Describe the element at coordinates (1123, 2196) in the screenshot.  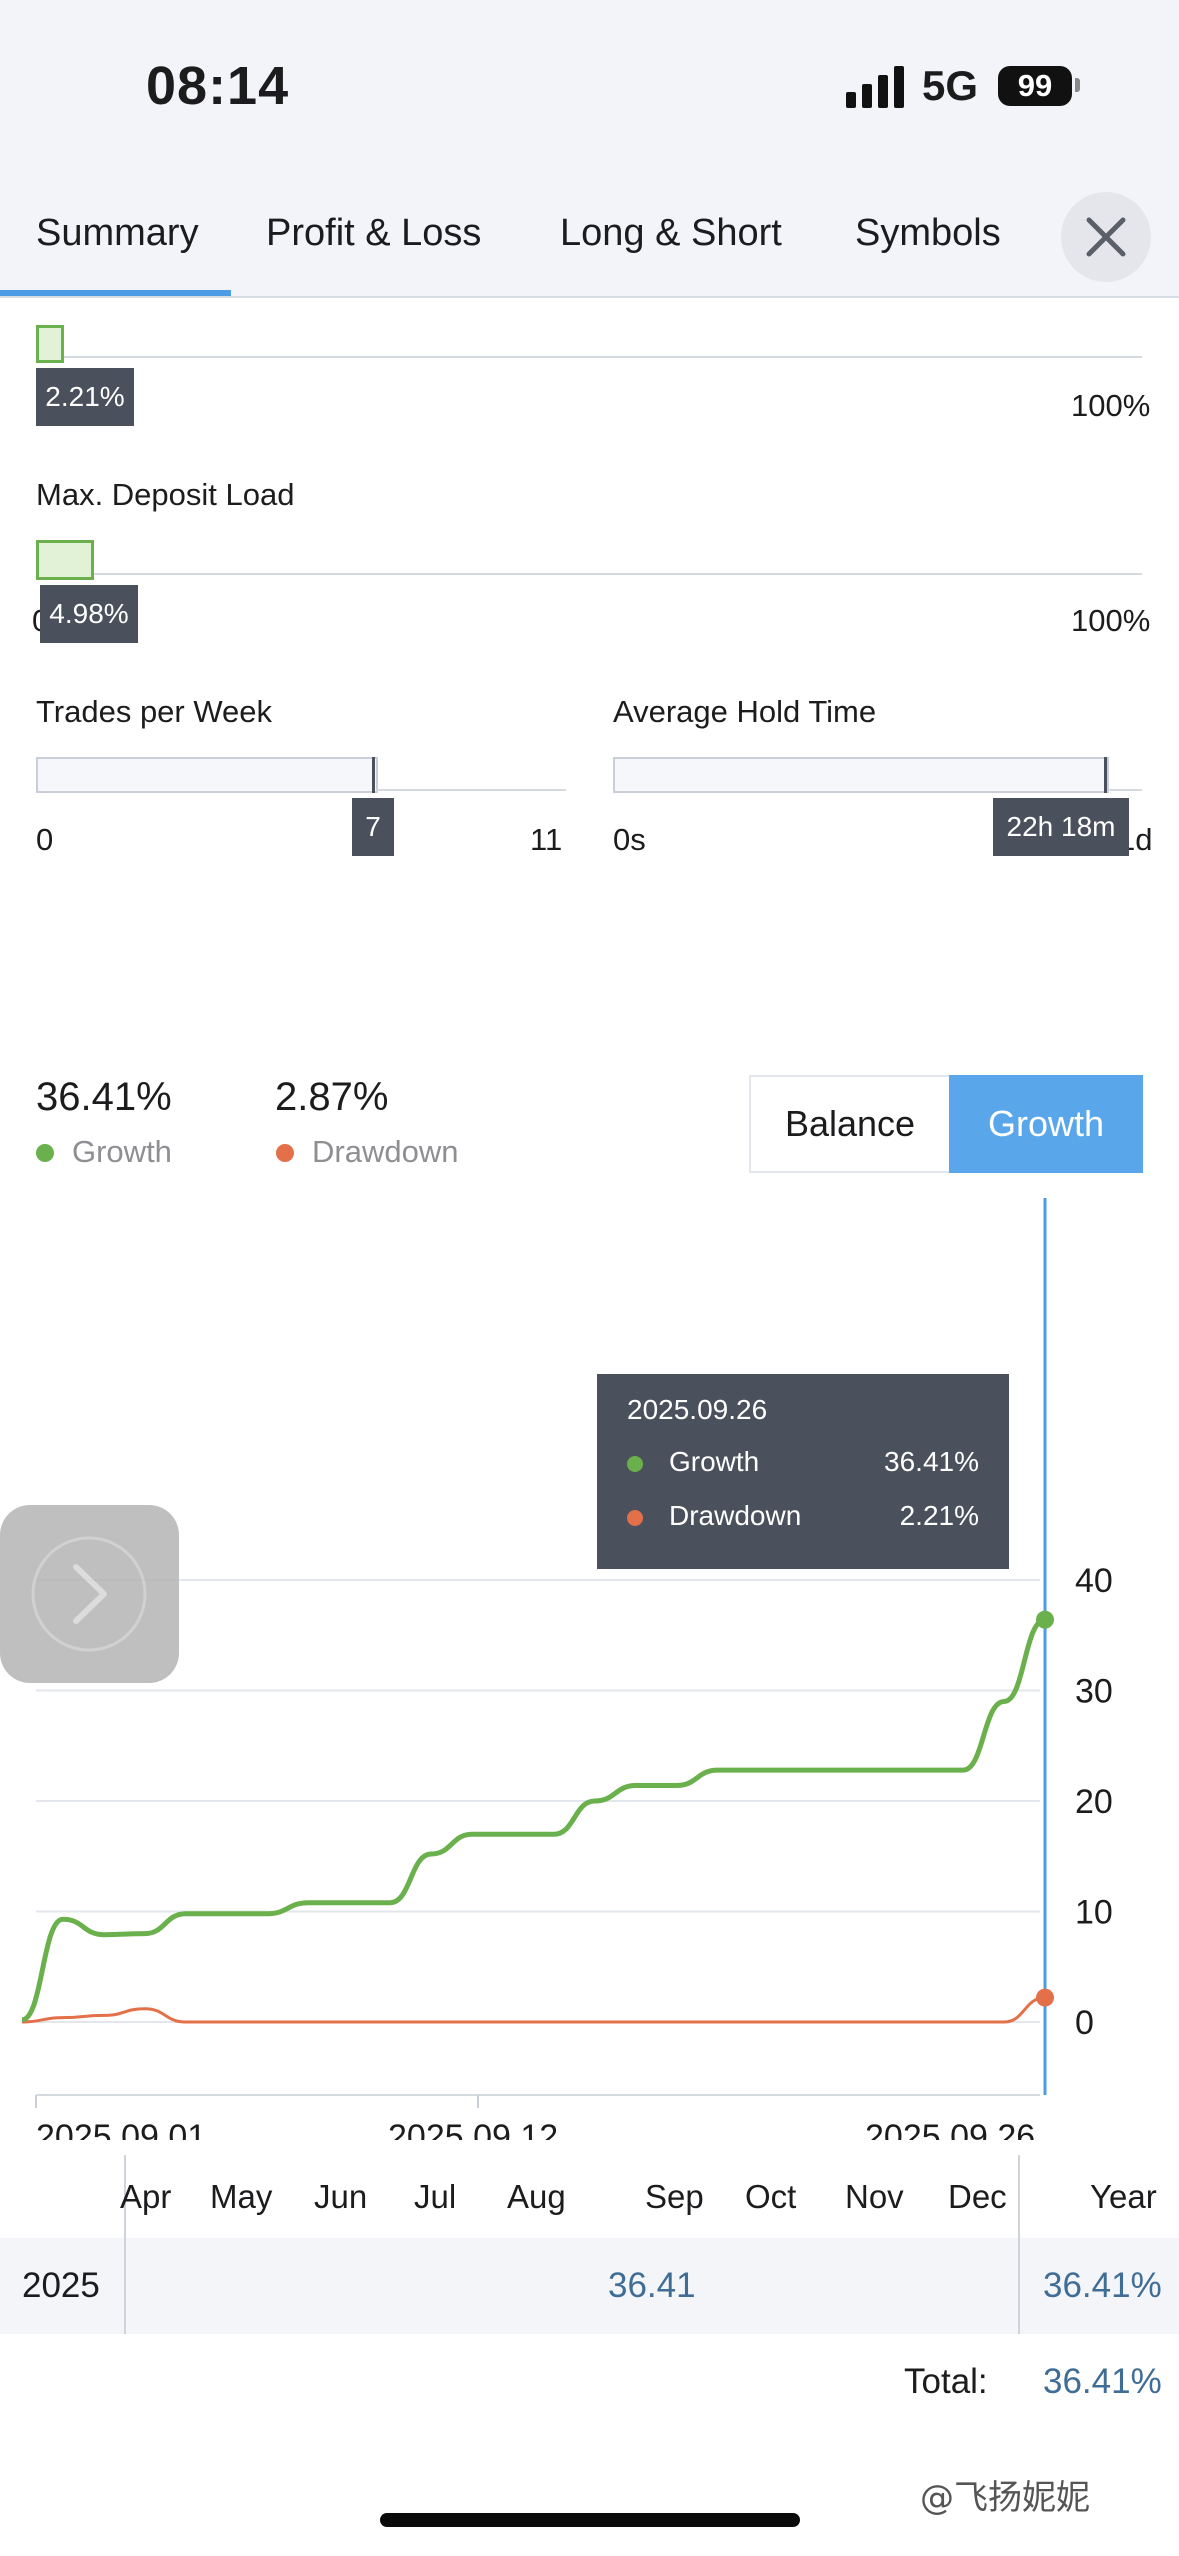
I see `year-header: Year` at that location.